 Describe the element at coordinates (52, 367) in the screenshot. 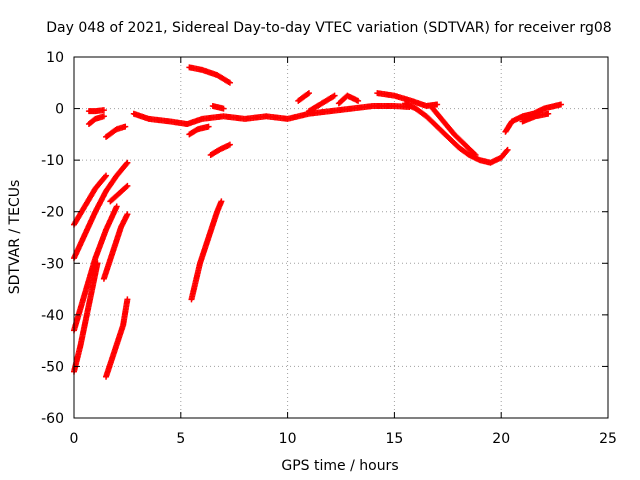

I see `y-tick-label: -50` at that location.